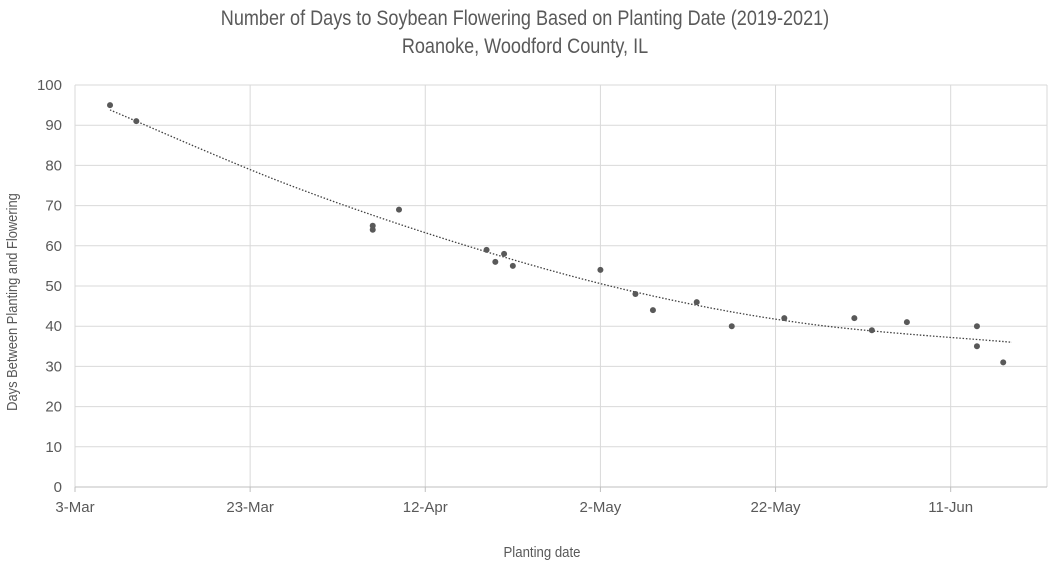 This screenshot has height=565, width=1050. I want to click on x-tick-label: 12-Apr, so click(425, 507).